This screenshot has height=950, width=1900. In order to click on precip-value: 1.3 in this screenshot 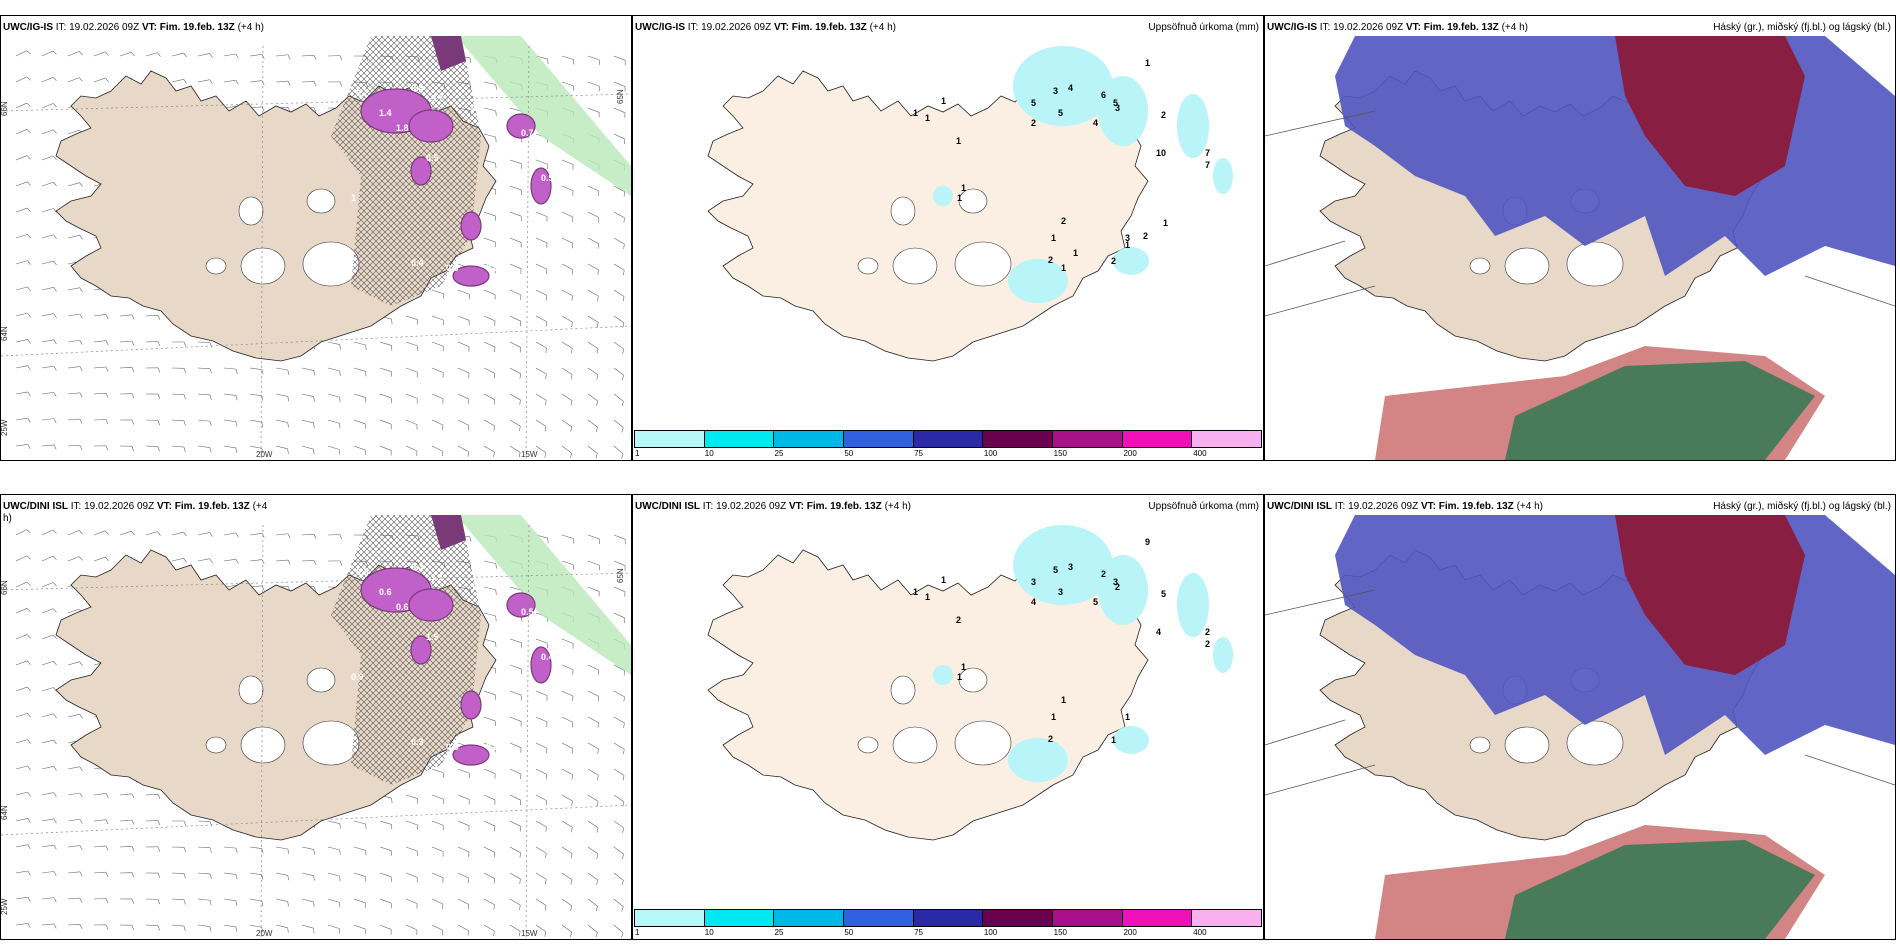, I will do `click(477, 587)`.